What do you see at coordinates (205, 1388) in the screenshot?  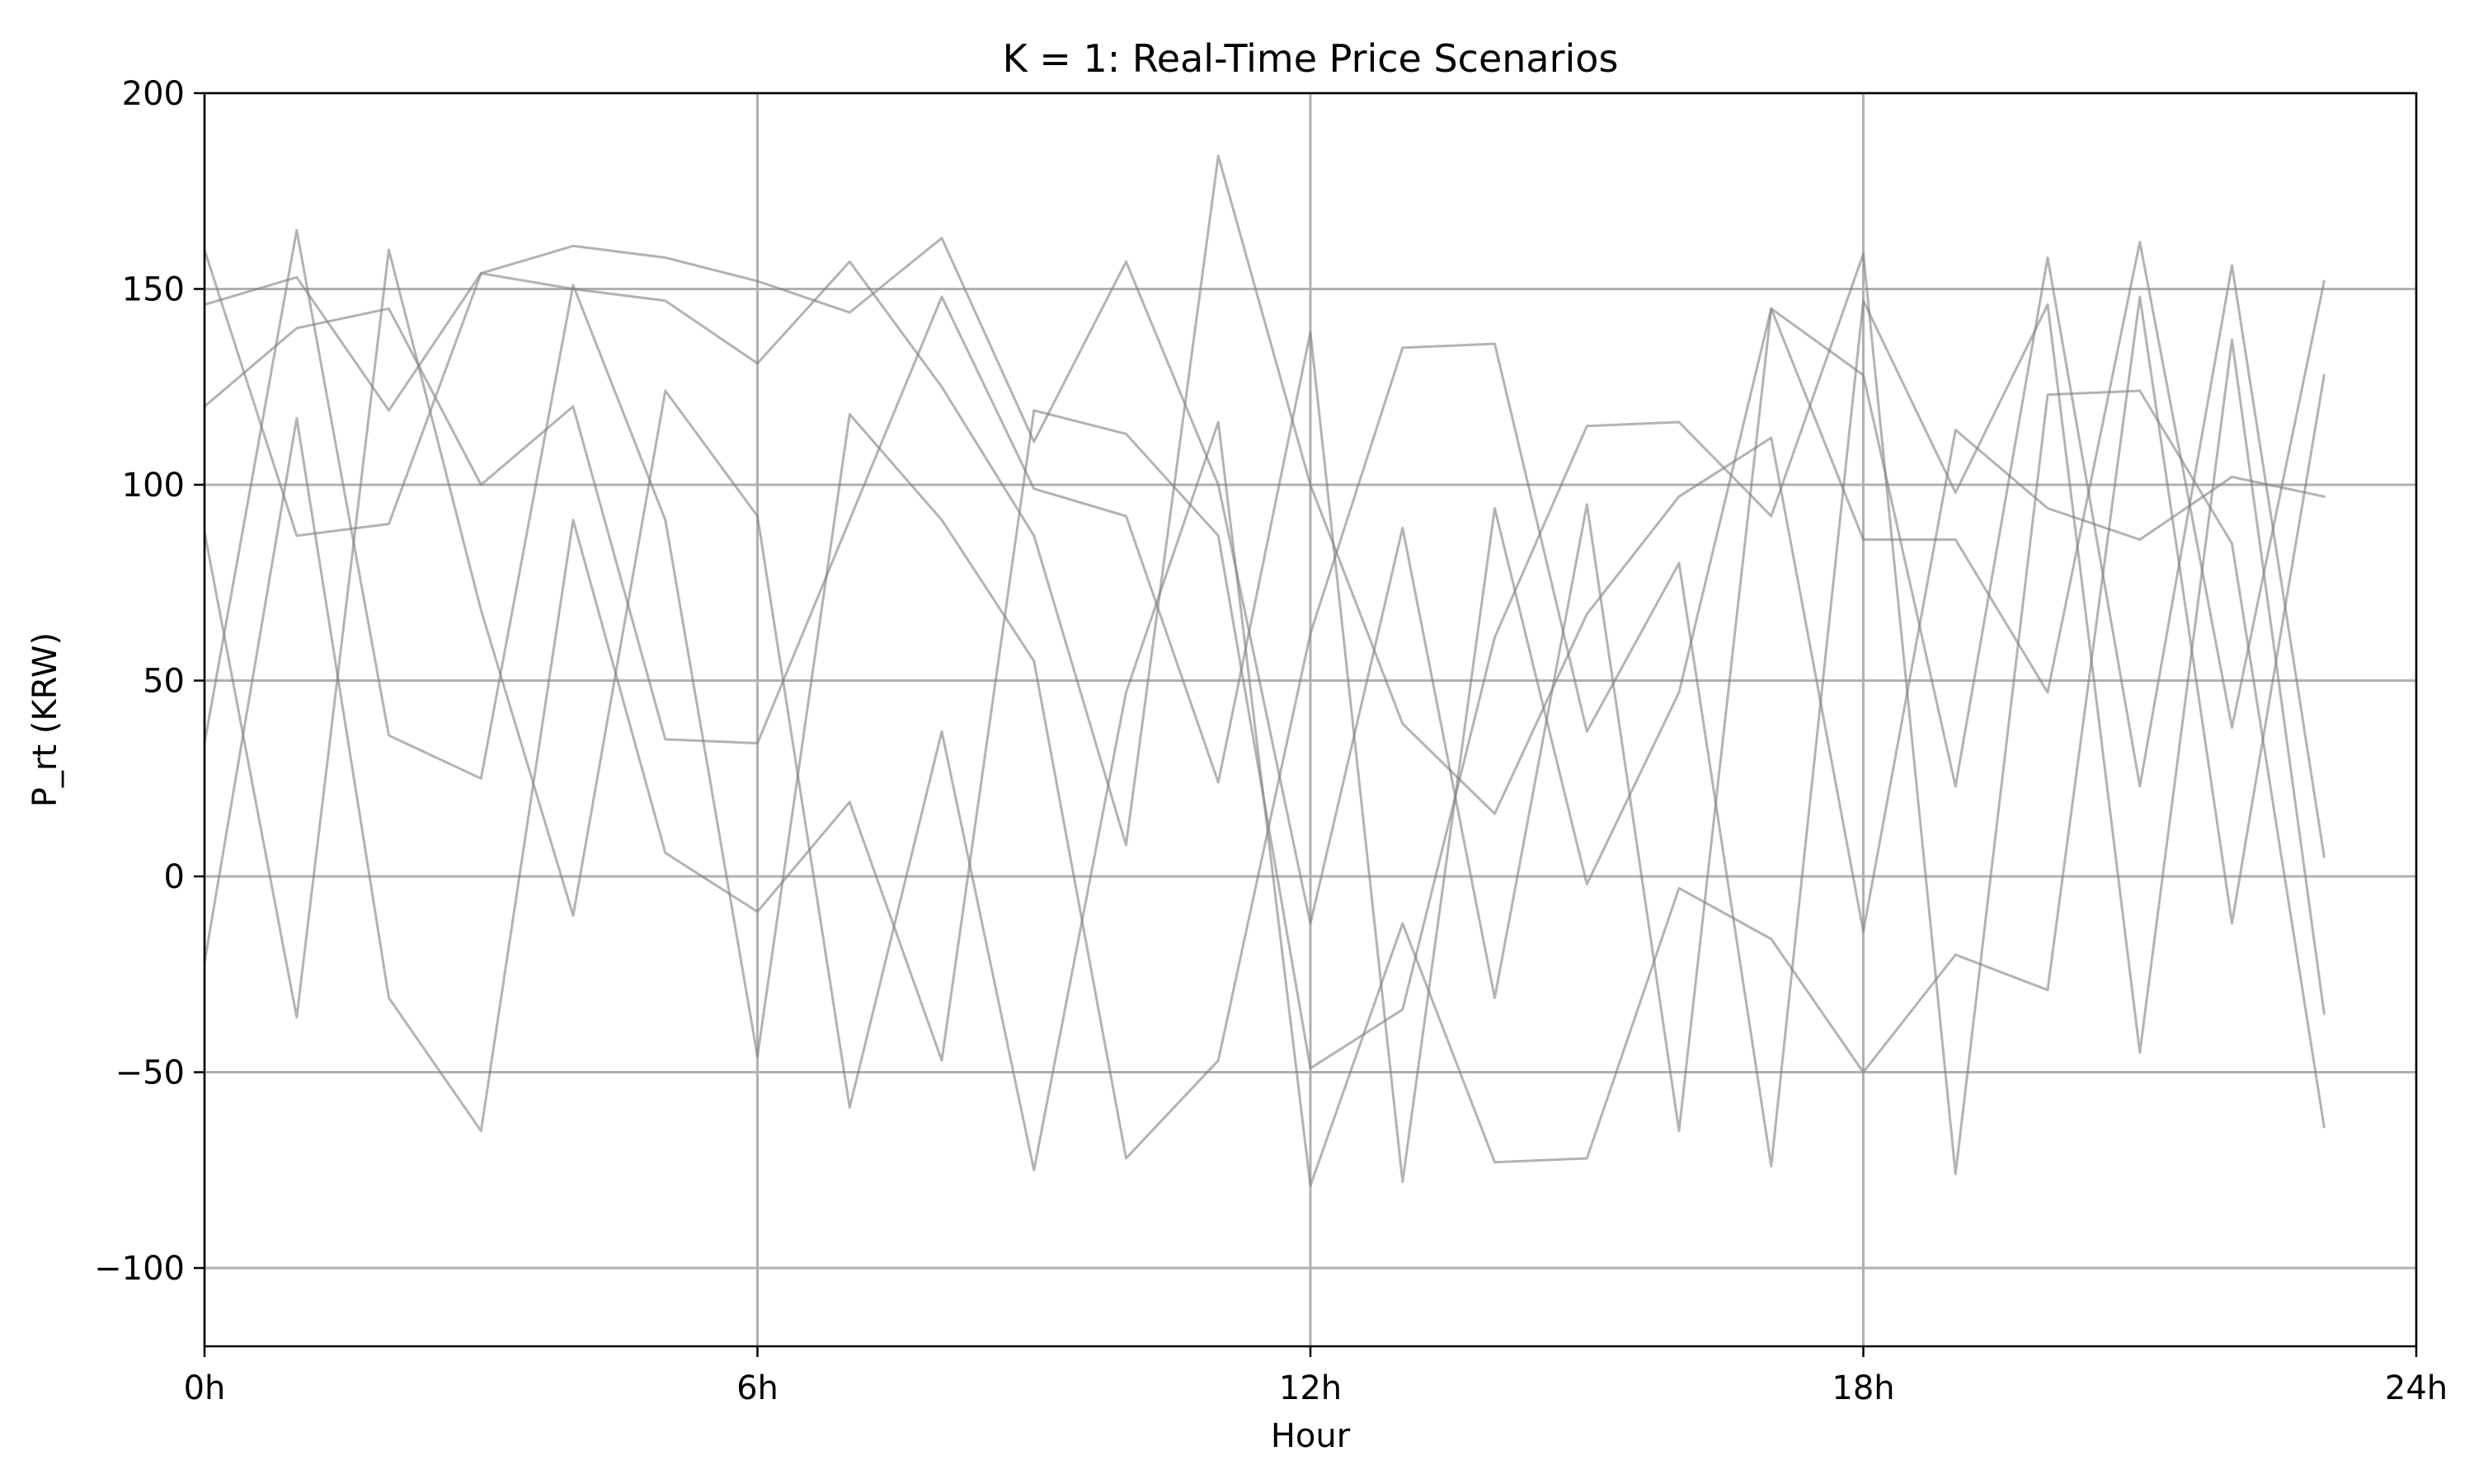 I see `x-tick-label: 0h` at bounding box center [205, 1388].